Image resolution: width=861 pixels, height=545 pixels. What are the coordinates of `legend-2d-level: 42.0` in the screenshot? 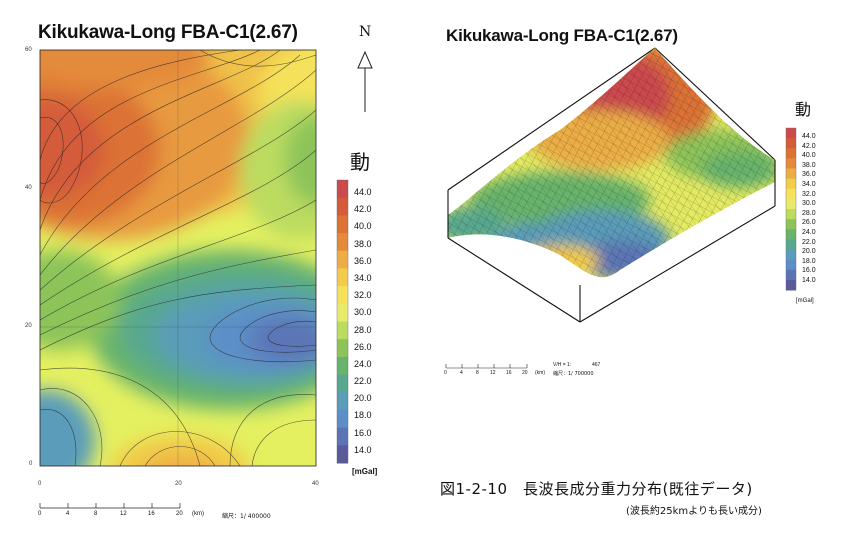 It's located at (363, 209).